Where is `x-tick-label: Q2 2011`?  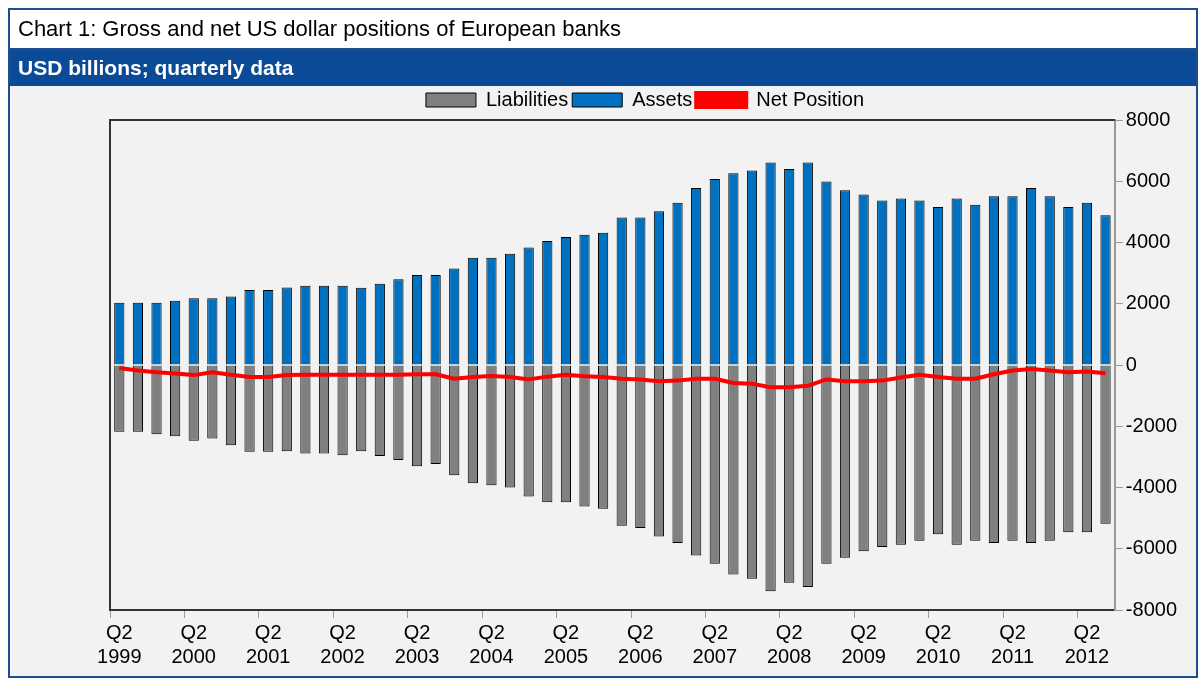 x-tick-label: Q2 2011 is located at coordinates (1012, 643).